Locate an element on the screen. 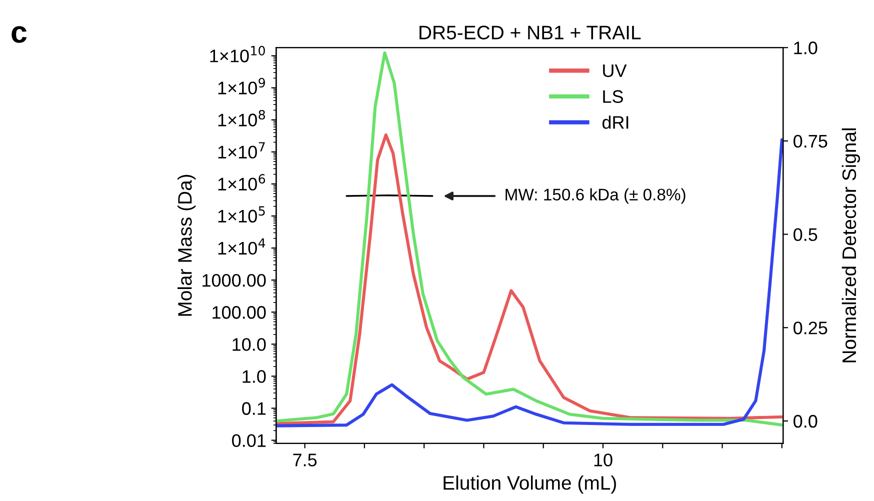  y2-axis-title: Normalized Detector Signal is located at coordinates (851, 245).